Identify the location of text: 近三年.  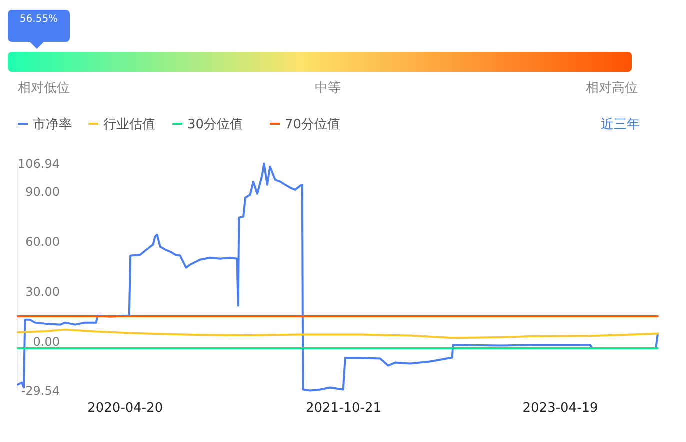
(620, 125).